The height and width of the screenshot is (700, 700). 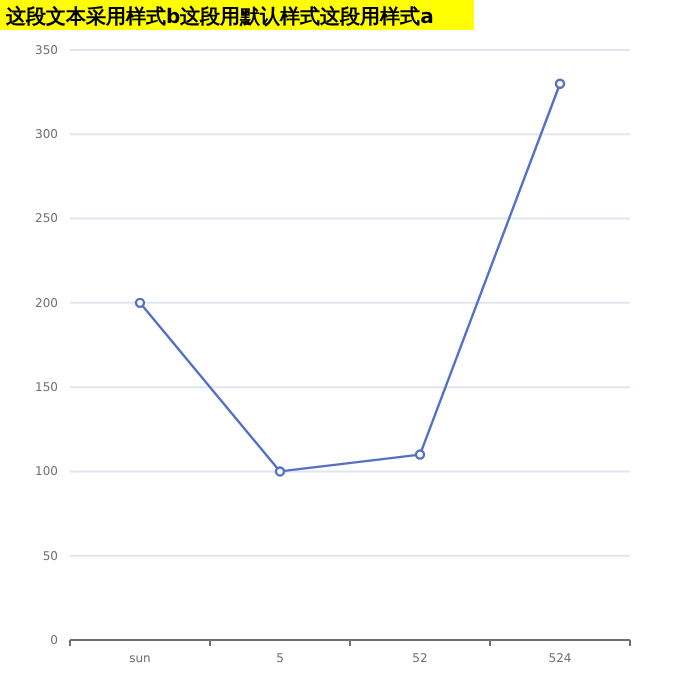 I want to click on chart-title: 这段文本采用样式b这段用默认样式这段用样式a, so click(x=219, y=17).